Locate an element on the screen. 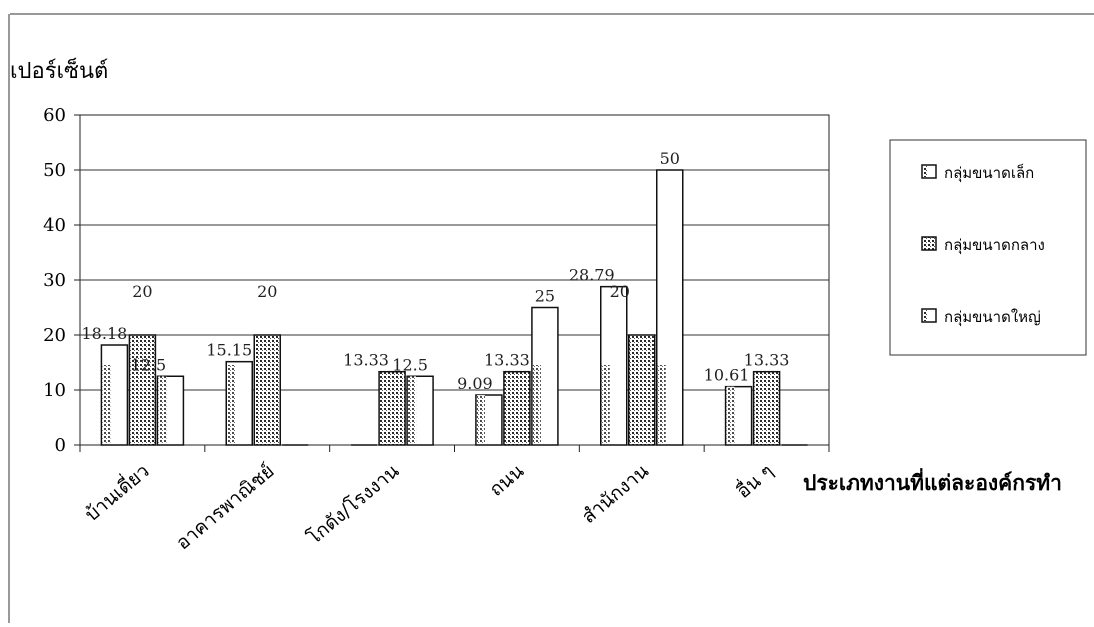 The image size is (1094, 627). data-label: 50 is located at coordinates (670, 158).